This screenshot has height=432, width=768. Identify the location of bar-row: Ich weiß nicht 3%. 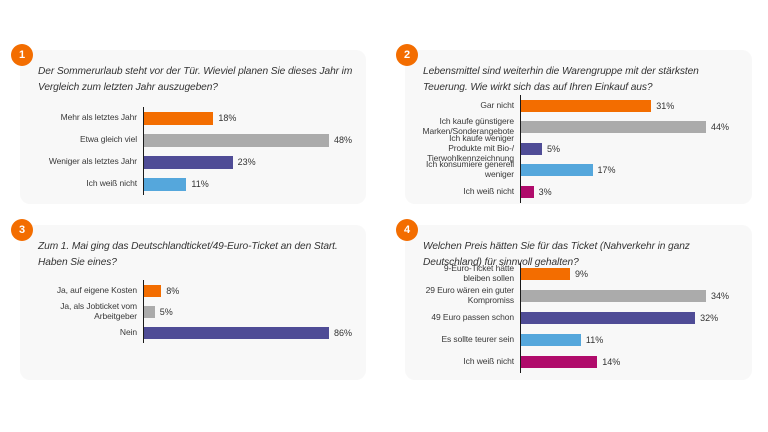
(582, 192).